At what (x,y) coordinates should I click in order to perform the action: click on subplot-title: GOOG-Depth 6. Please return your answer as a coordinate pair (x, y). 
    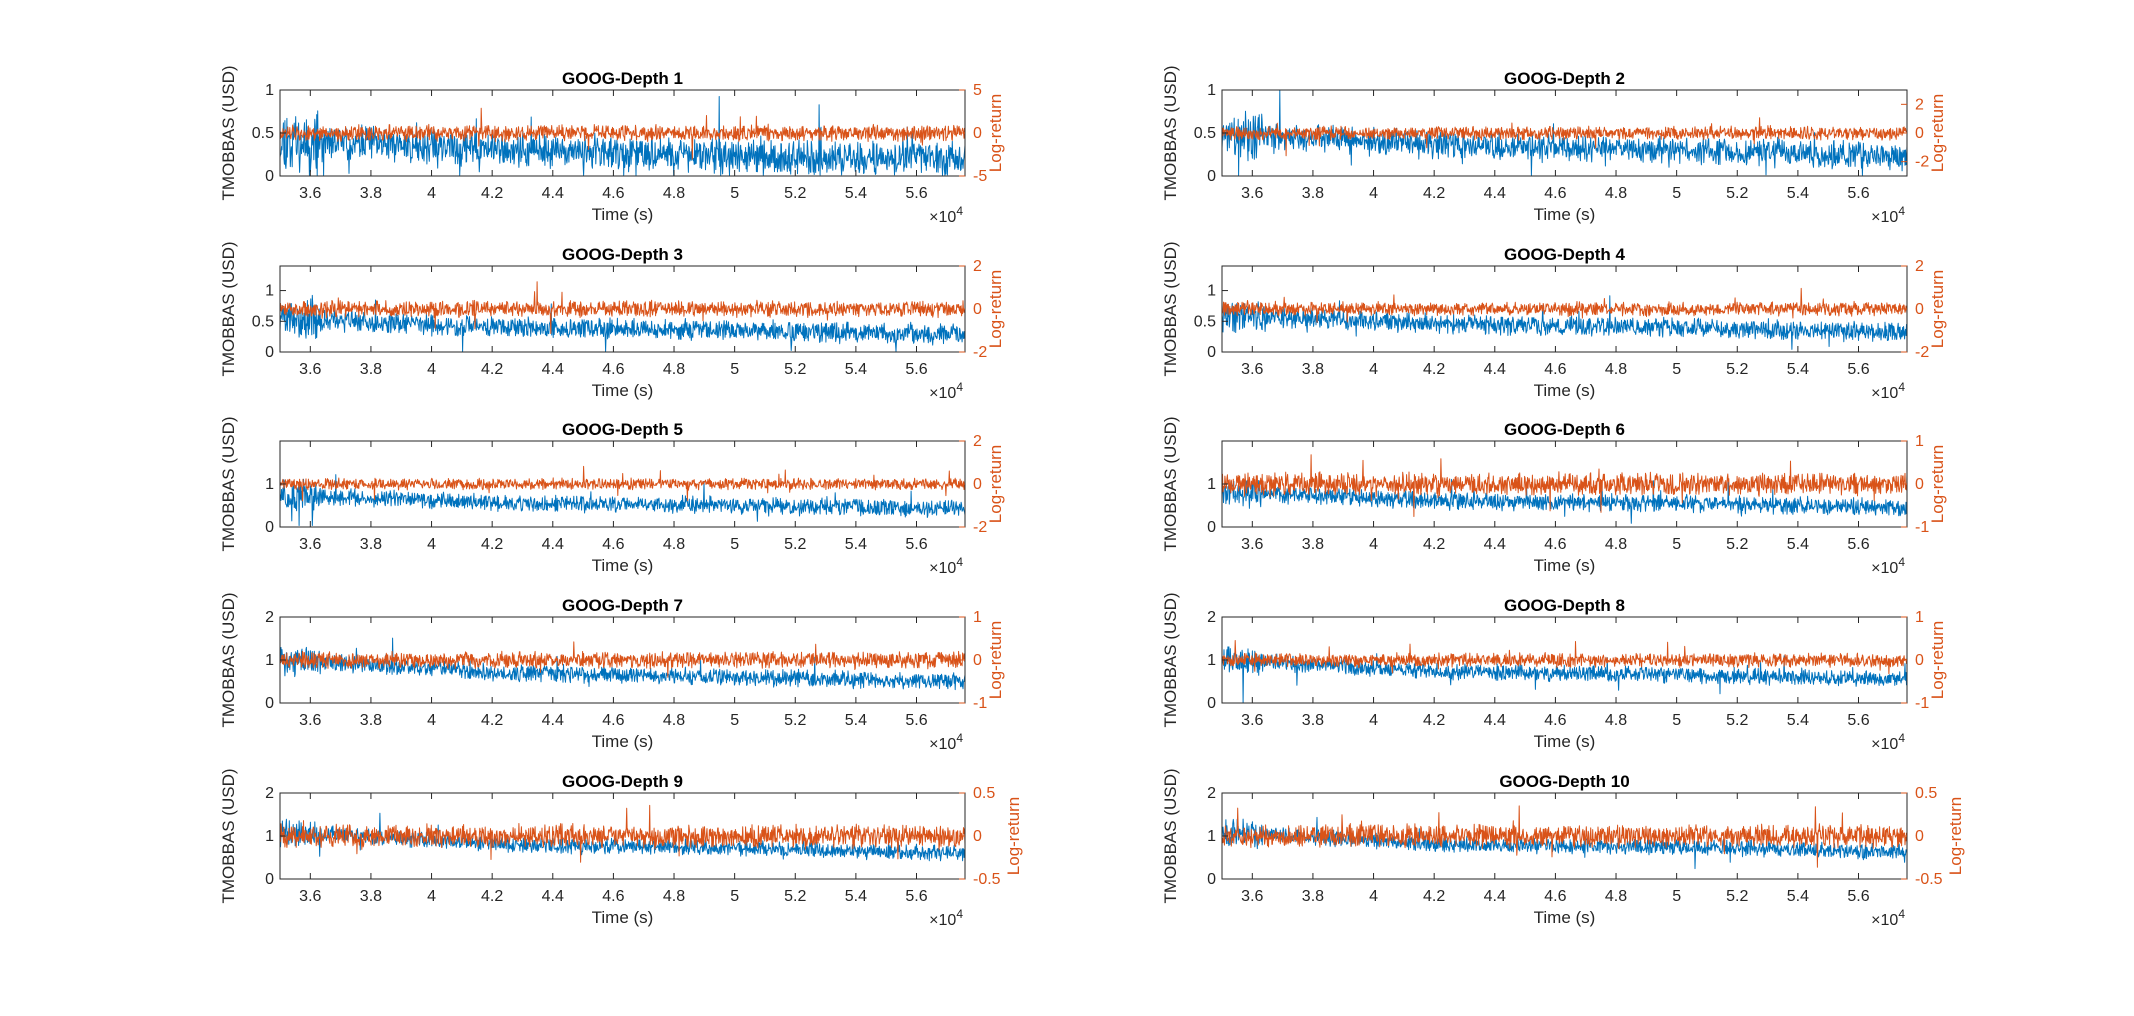
    Looking at the image, I should click on (1564, 429).